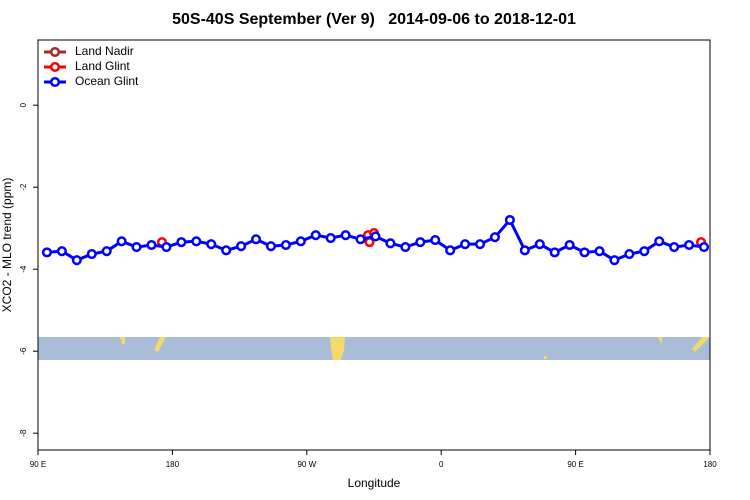 Image resolution: width=750 pixels, height=500 pixels. Describe the element at coordinates (441, 464) in the screenshot. I see `x-tick-label: 0` at that location.